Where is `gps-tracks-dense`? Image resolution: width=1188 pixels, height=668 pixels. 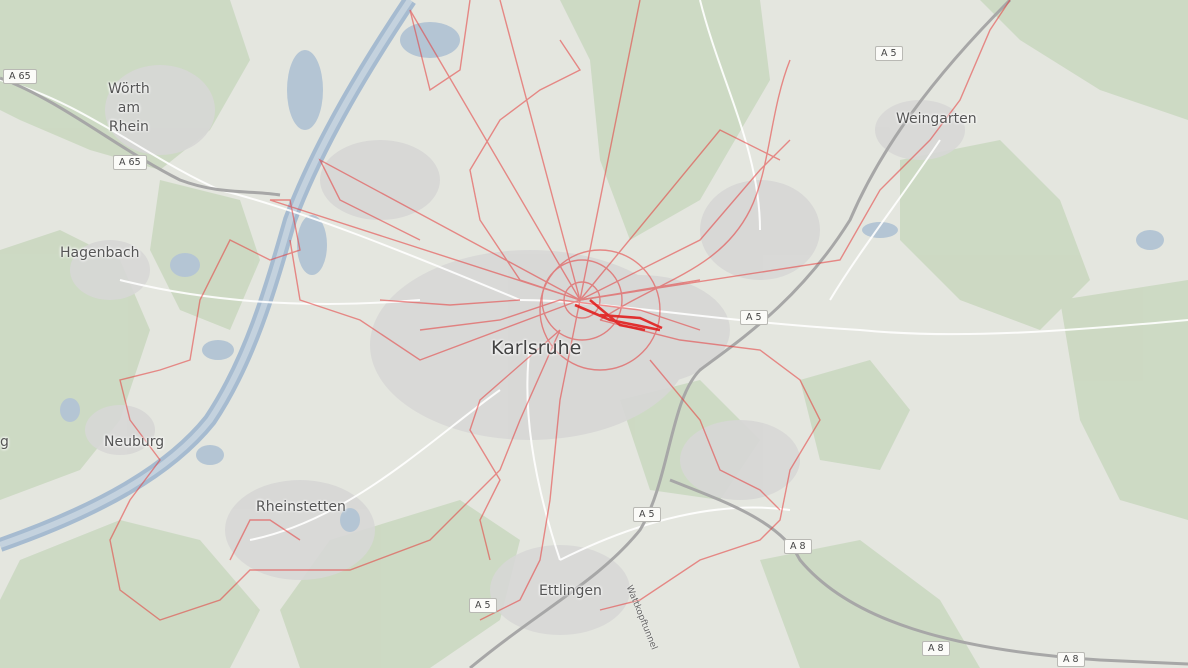
gps-tracks-dense is located at coordinates (618, 315).